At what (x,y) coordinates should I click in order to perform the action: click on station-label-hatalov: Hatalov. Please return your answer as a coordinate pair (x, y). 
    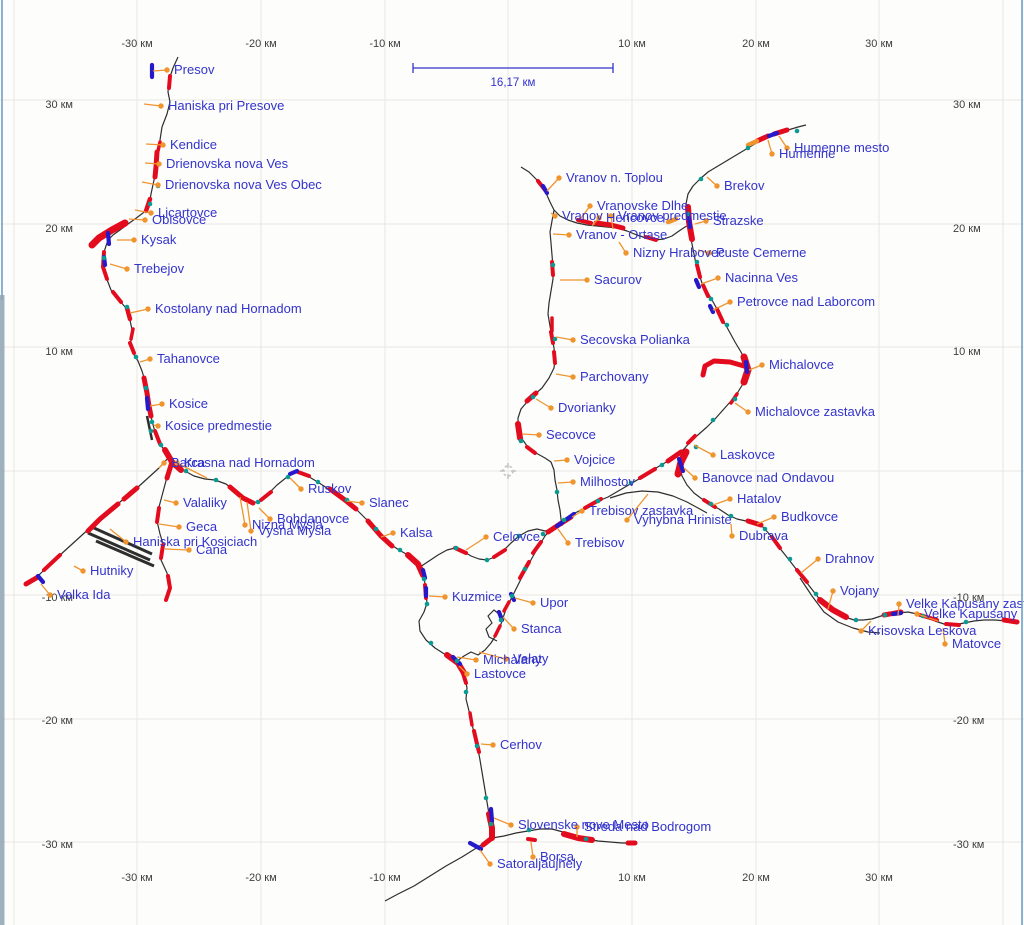
    Looking at the image, I should click on (759, 498).